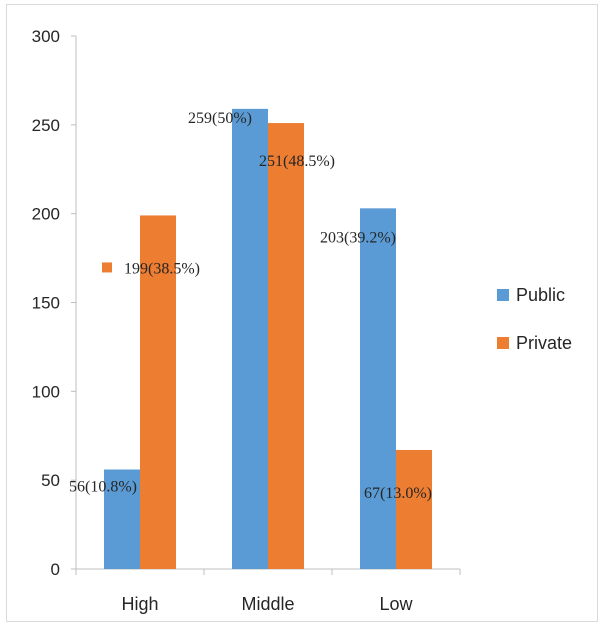 This screenshot has height=628, width=602. What do you see at coordinates (55, 569) in the screenshot?
I see `y-tick-label: 0` at bounding box center [55, 569].